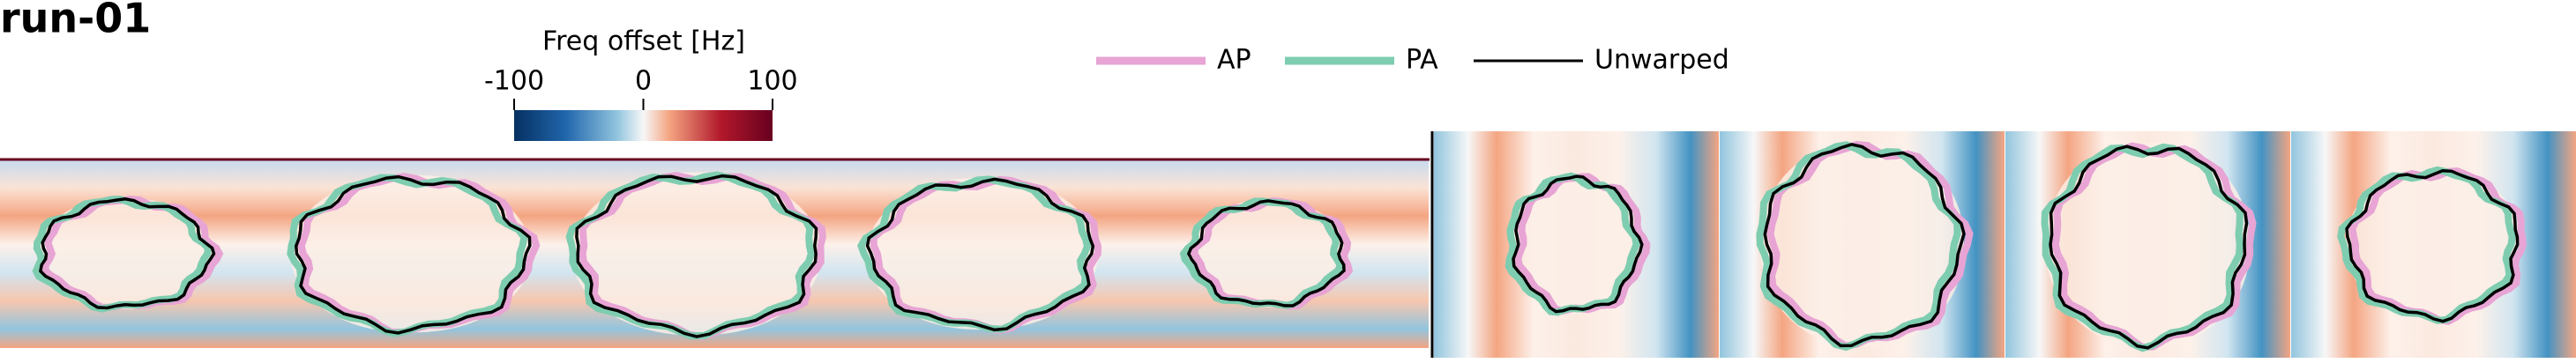 Image resolution: width=2576 pixels, height=363 pixels. What do you see at coordinates (1661, 60) in the screenshot?
I see `legend-label: Unwarped` at bounding box center [1661, 60].